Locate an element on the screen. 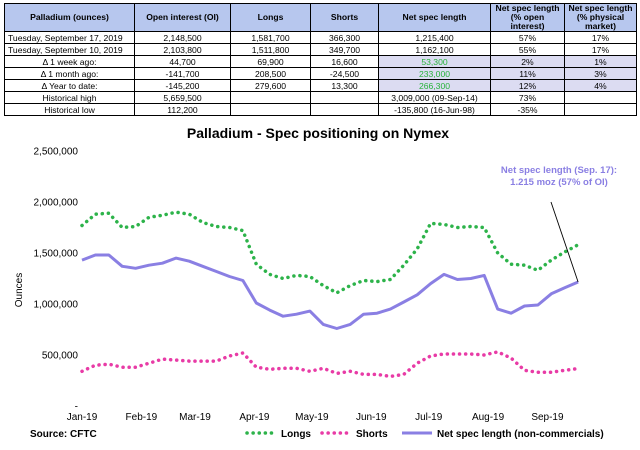  cell-pct-phys: 4% is located at coordinates (600, 85).